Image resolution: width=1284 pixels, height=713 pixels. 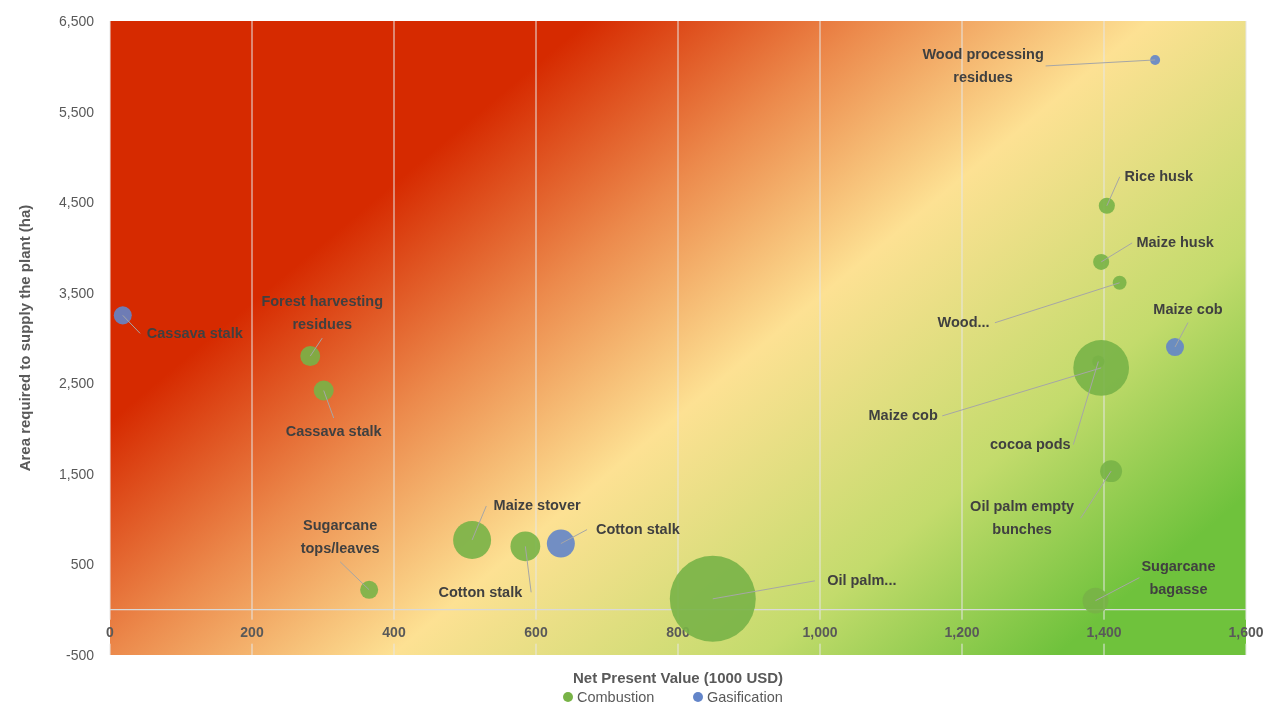 What do you see at coordinates (983, 65) in the screenshot?
I see `annotation: Wood processing residues` at bounding box center [983, 65].